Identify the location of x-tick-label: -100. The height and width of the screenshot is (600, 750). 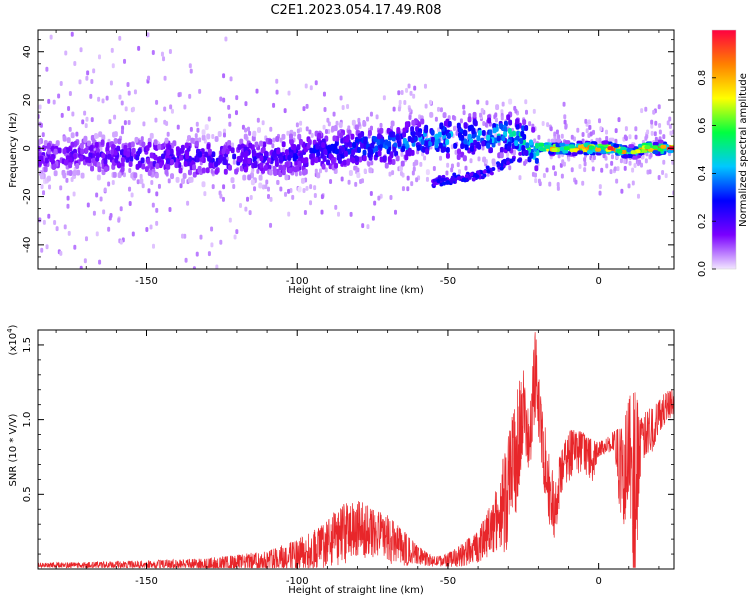
(297, 581).